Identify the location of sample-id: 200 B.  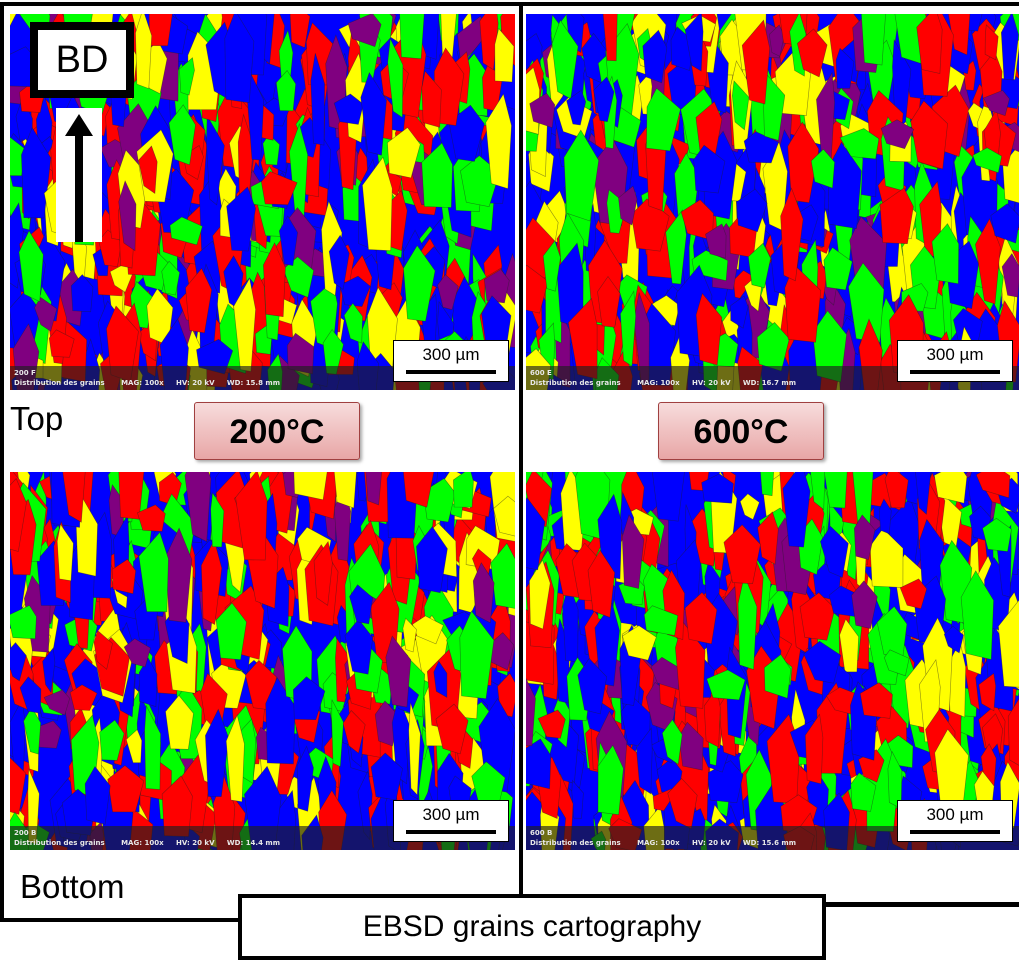
(25, 833).